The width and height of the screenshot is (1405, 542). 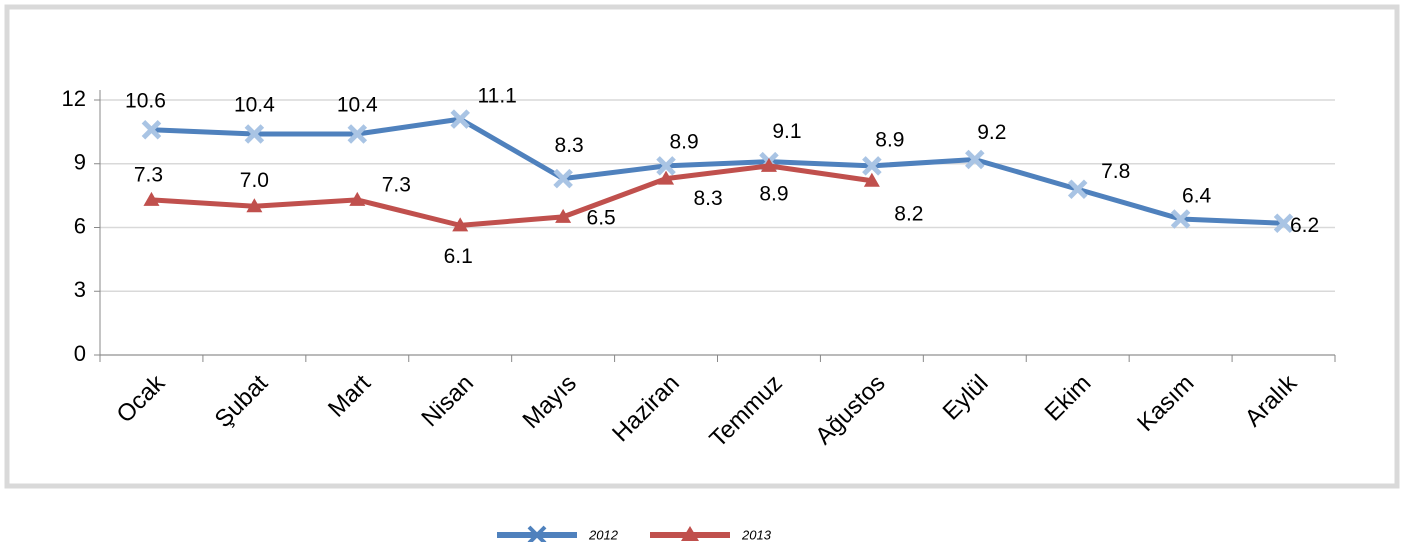 I want to click on data-label: 6.2, so click(x=1304, y=225).